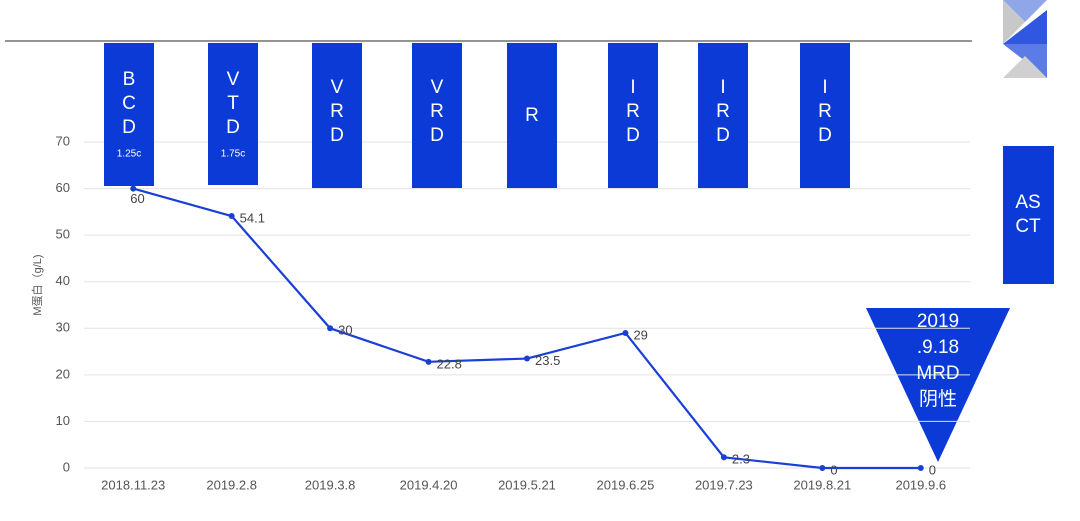 The height and width of the screenshot is (521, 1080). What do you see at coordinates (1028, 215) in the screenshot?
I see `asct-box` at bounding box center [1028, 215].